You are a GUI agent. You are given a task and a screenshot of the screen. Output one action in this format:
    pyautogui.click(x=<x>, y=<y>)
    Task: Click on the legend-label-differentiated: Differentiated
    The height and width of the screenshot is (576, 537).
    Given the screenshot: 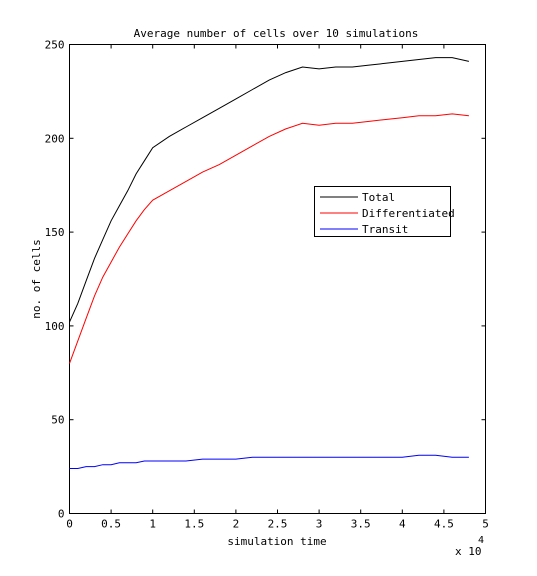 What is the action you would take?
    pyautogui.click(x=408, y=213)
    